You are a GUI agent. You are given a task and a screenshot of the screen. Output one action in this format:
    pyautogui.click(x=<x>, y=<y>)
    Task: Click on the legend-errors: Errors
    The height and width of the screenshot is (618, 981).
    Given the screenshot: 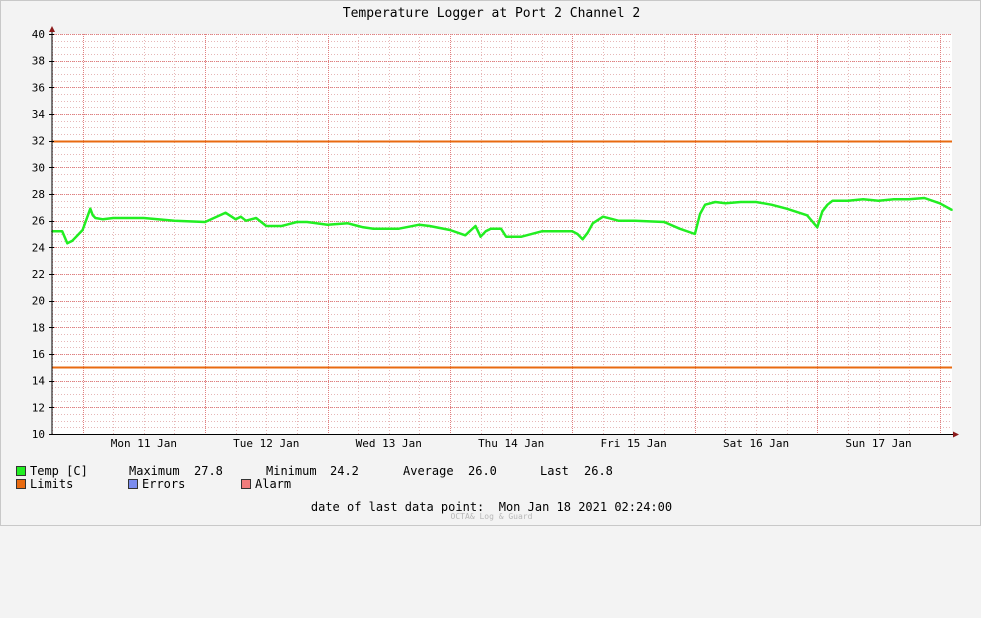 What is the action you would take?
    pyautogui.click(x=156, y=484)
    